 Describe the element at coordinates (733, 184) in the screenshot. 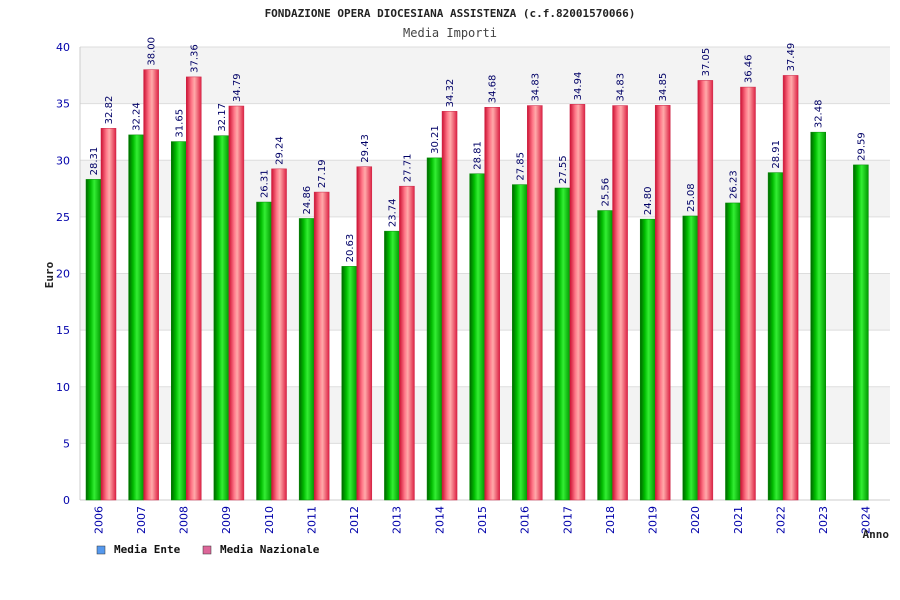

I see `value-label: 26.23` at that location.